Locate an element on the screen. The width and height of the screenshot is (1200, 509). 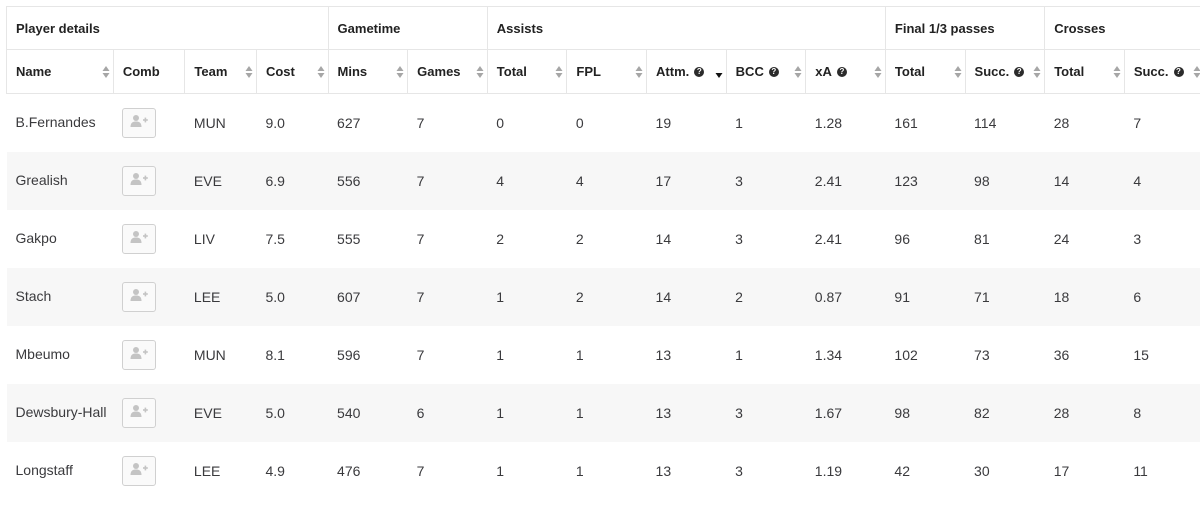
final-third-total-cell: 42 is located at coordinates (925, 471).